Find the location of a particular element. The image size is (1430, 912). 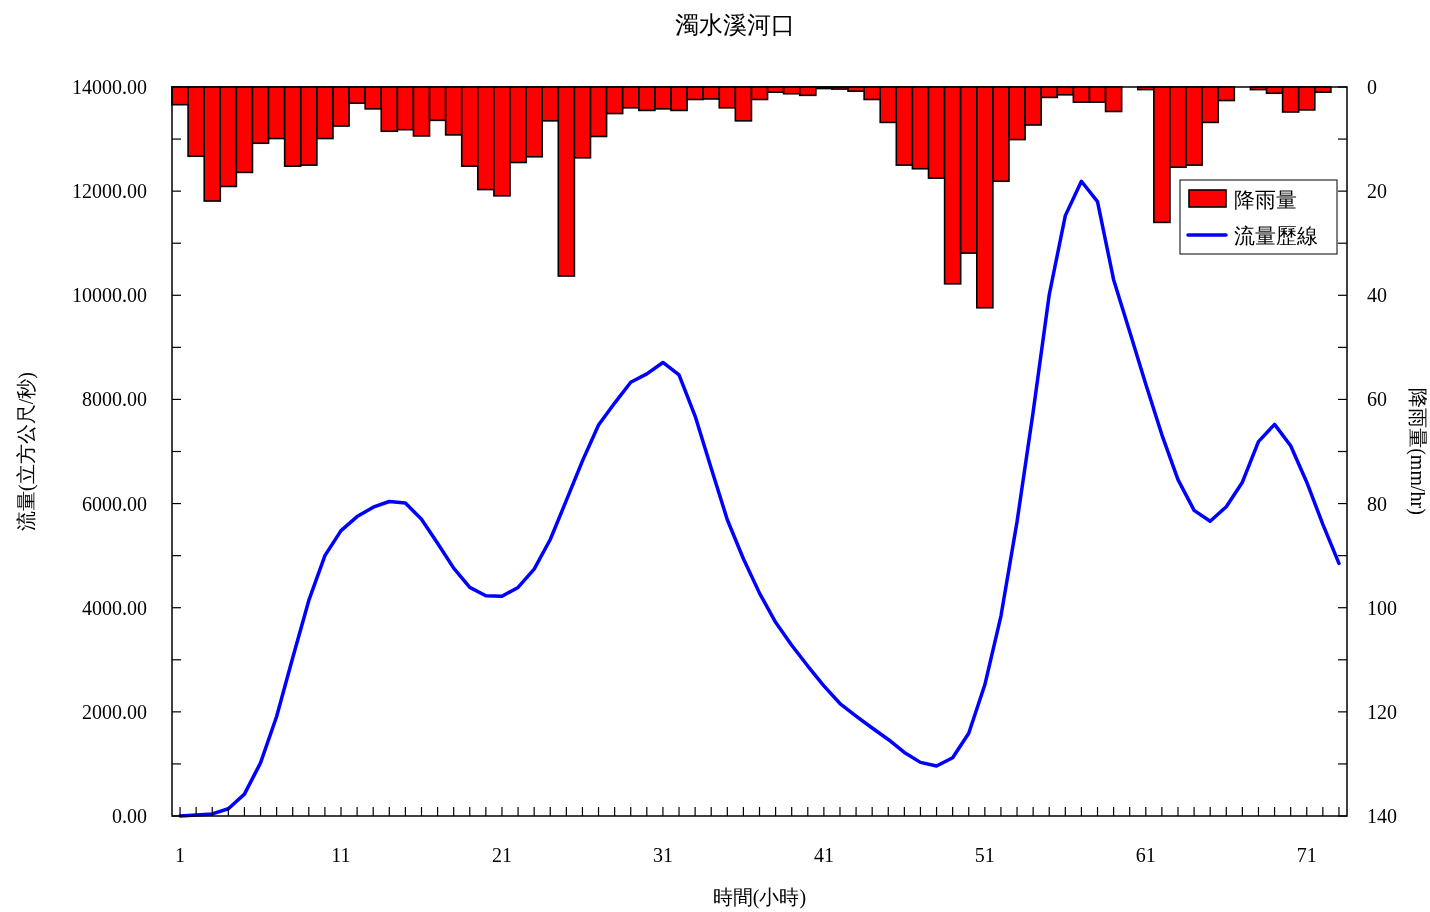

y-tick-label: 2000.00 is located at coordinates (114, 711).